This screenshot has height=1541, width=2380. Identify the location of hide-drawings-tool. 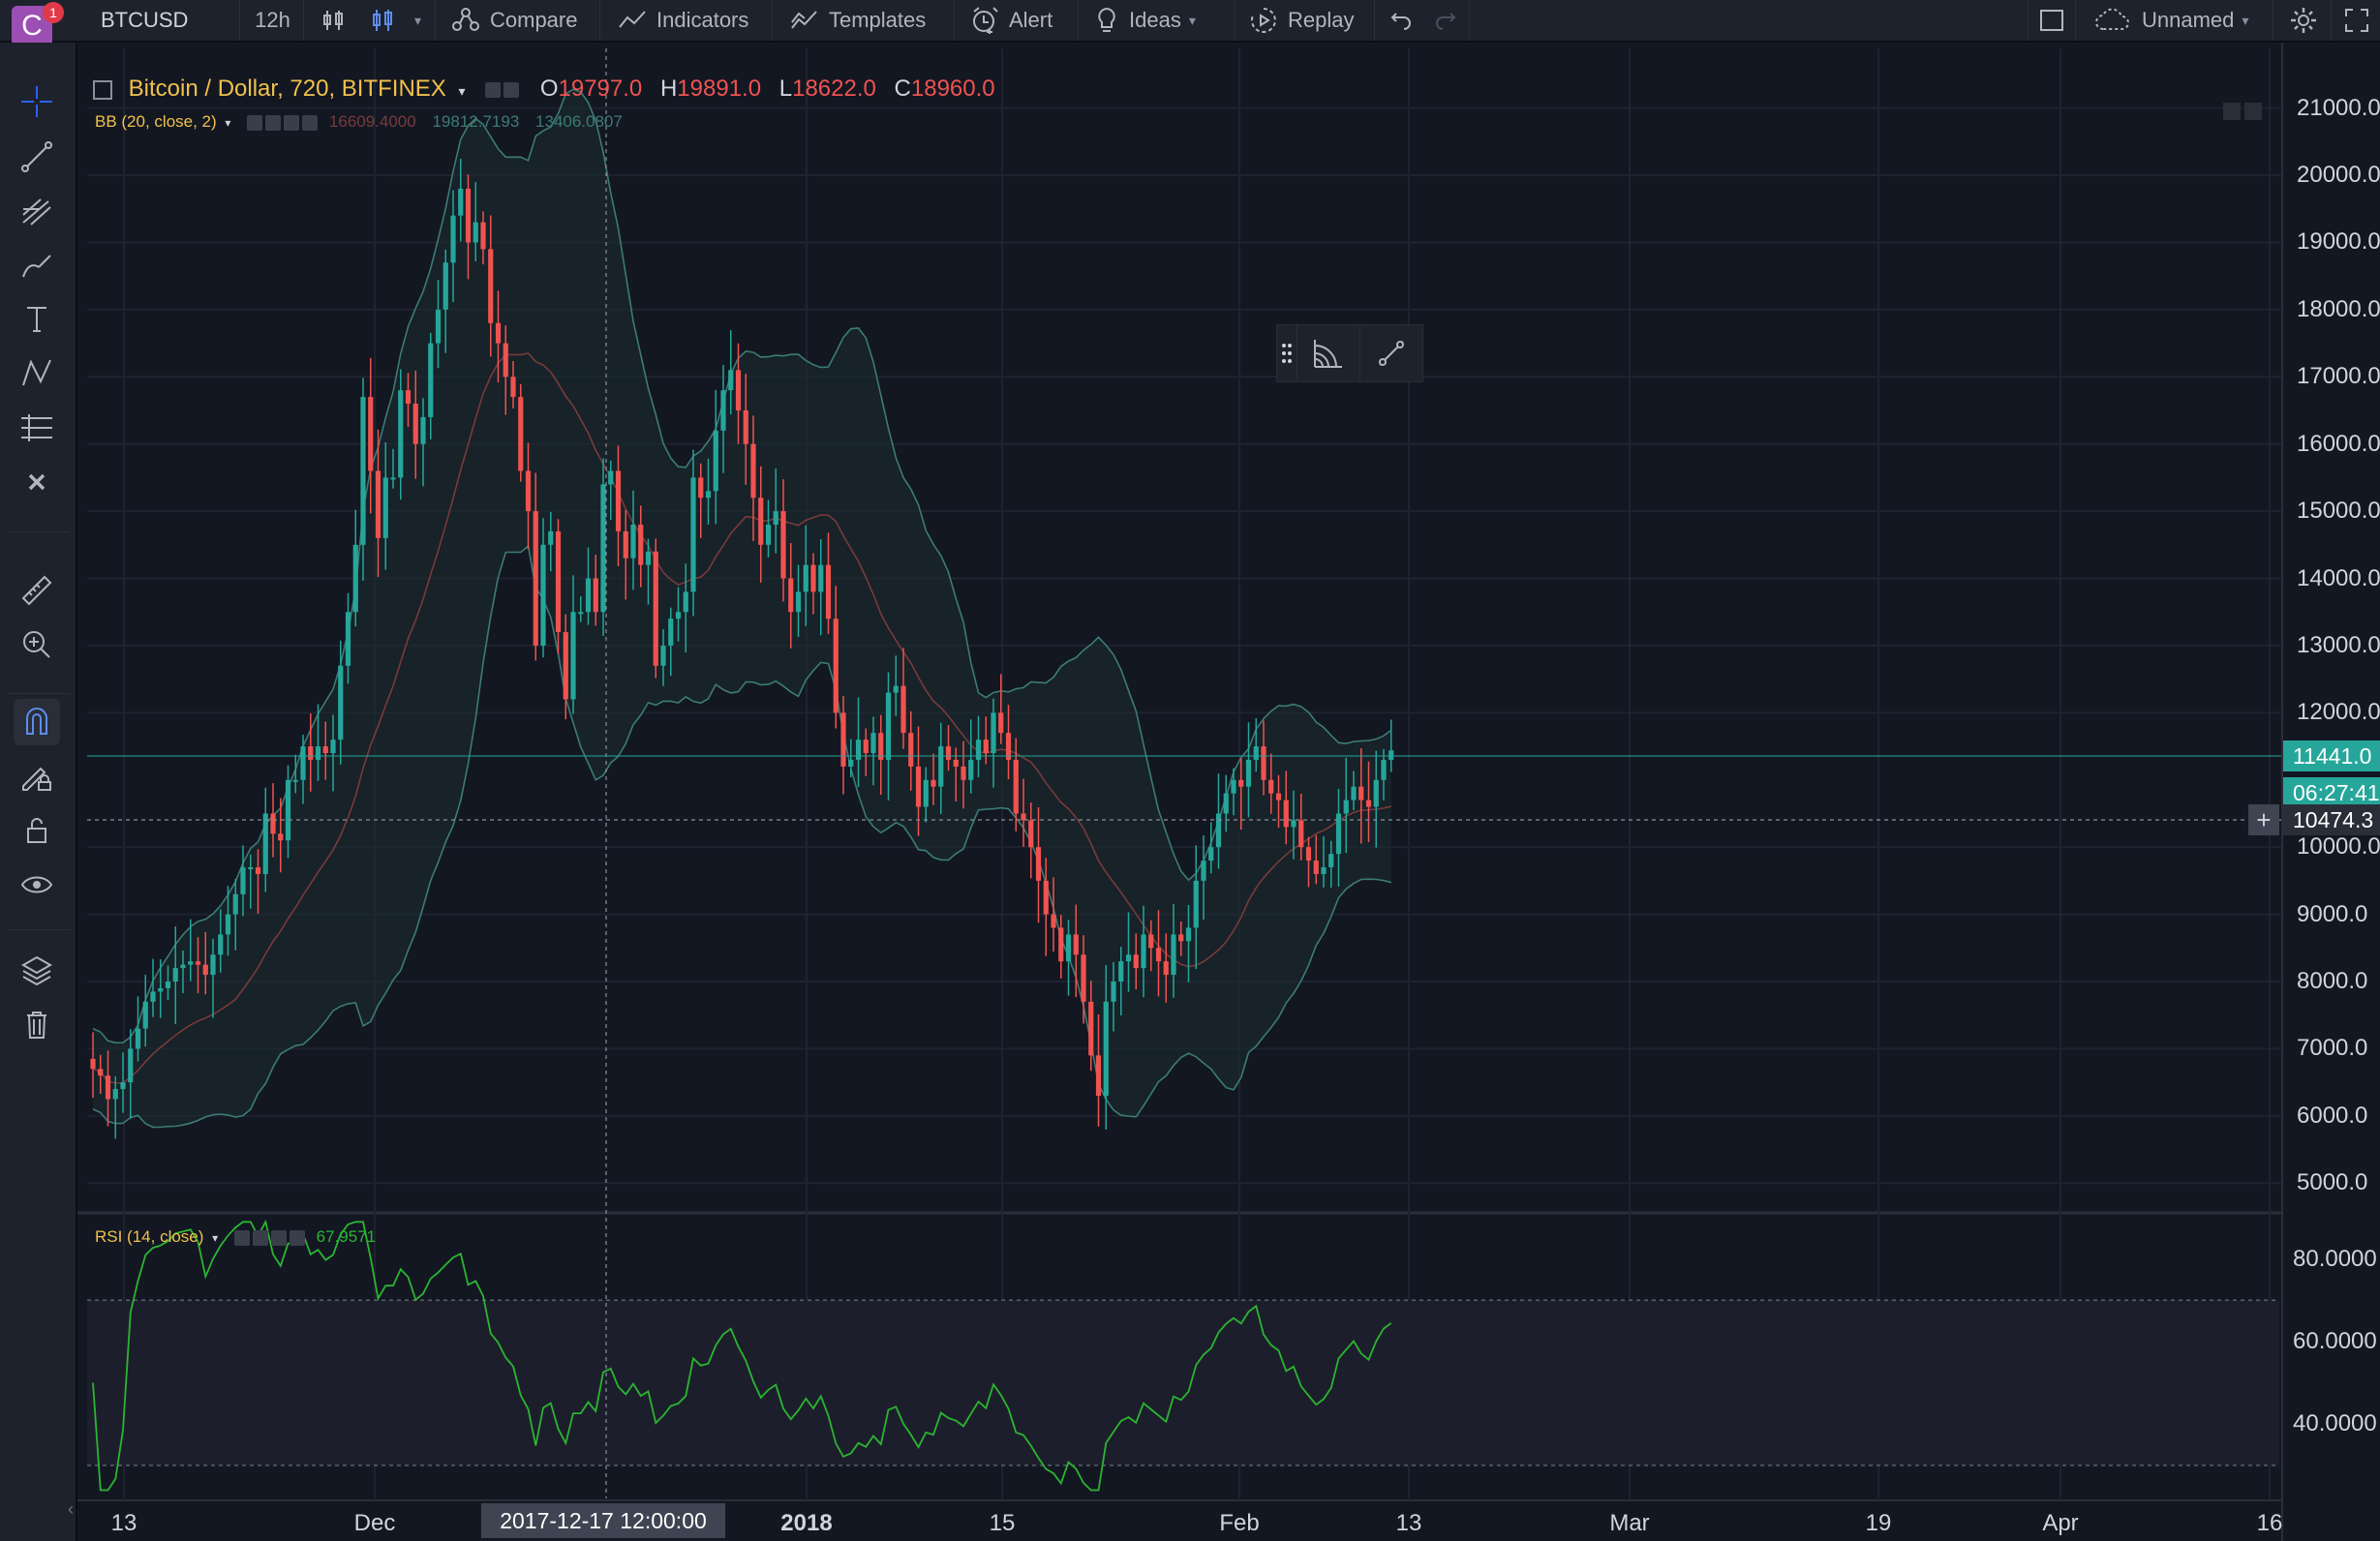
(37, 884).